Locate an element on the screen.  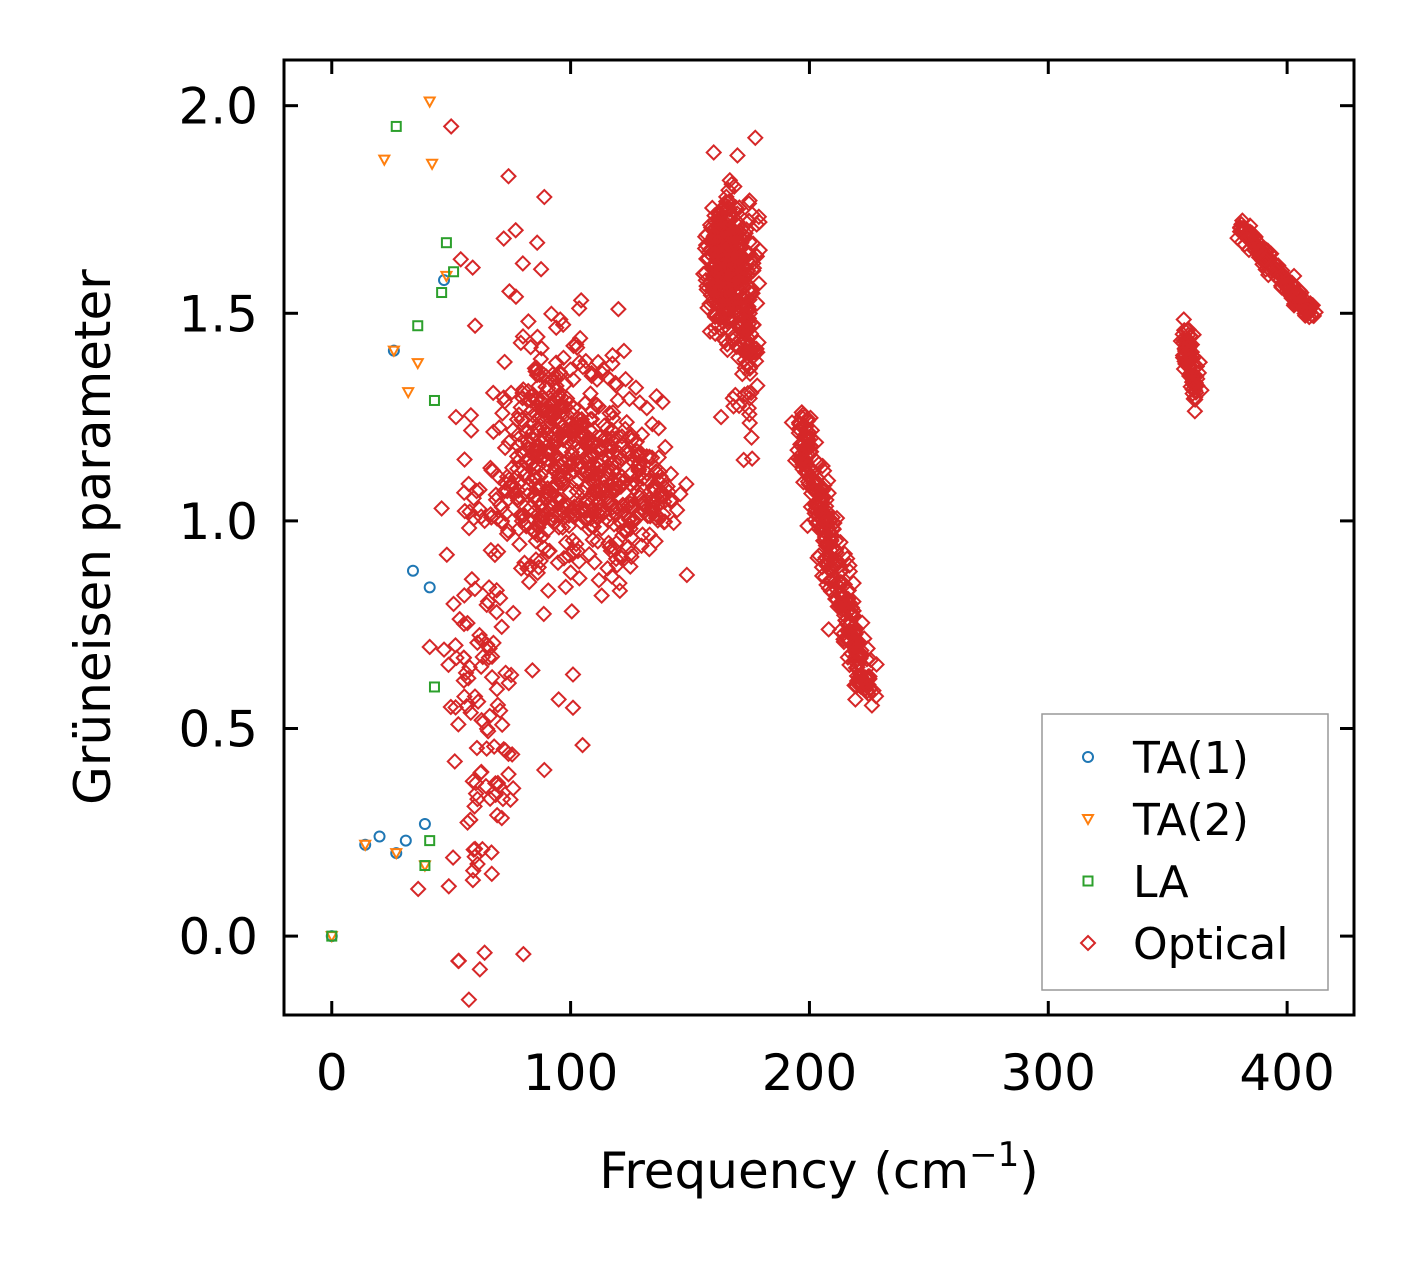
y-tick-label: 0.5 is located at coordinates (218, 730).